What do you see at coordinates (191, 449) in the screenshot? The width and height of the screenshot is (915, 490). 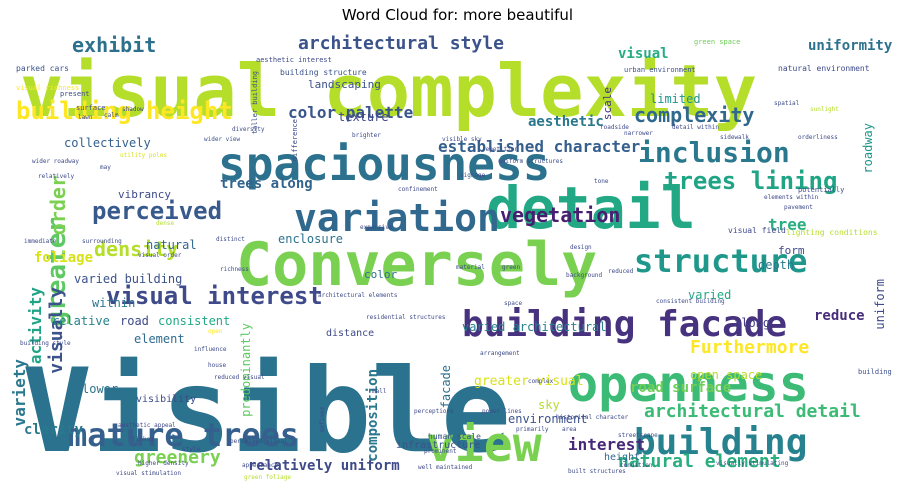 I see `word: style` at bounding box center [191, 449].